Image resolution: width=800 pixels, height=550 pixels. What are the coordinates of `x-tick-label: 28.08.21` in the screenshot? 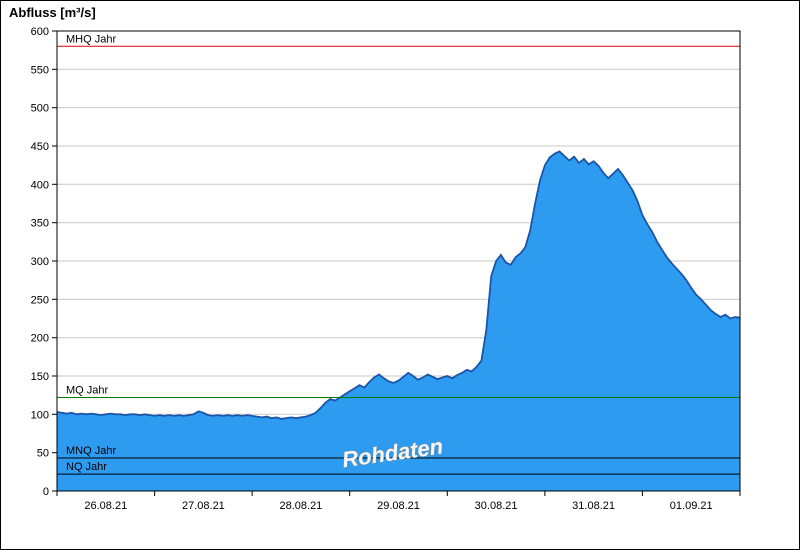 It's located at (300, 506).